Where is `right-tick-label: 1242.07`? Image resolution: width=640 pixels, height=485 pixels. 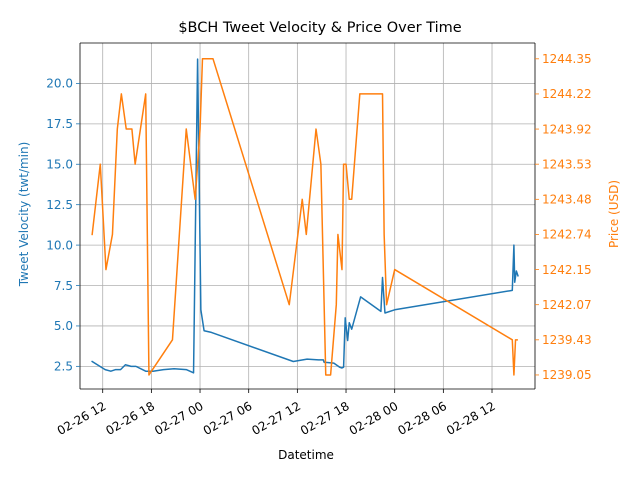
right-tick-label: 1242.07 is located at coordinates (567, 305).